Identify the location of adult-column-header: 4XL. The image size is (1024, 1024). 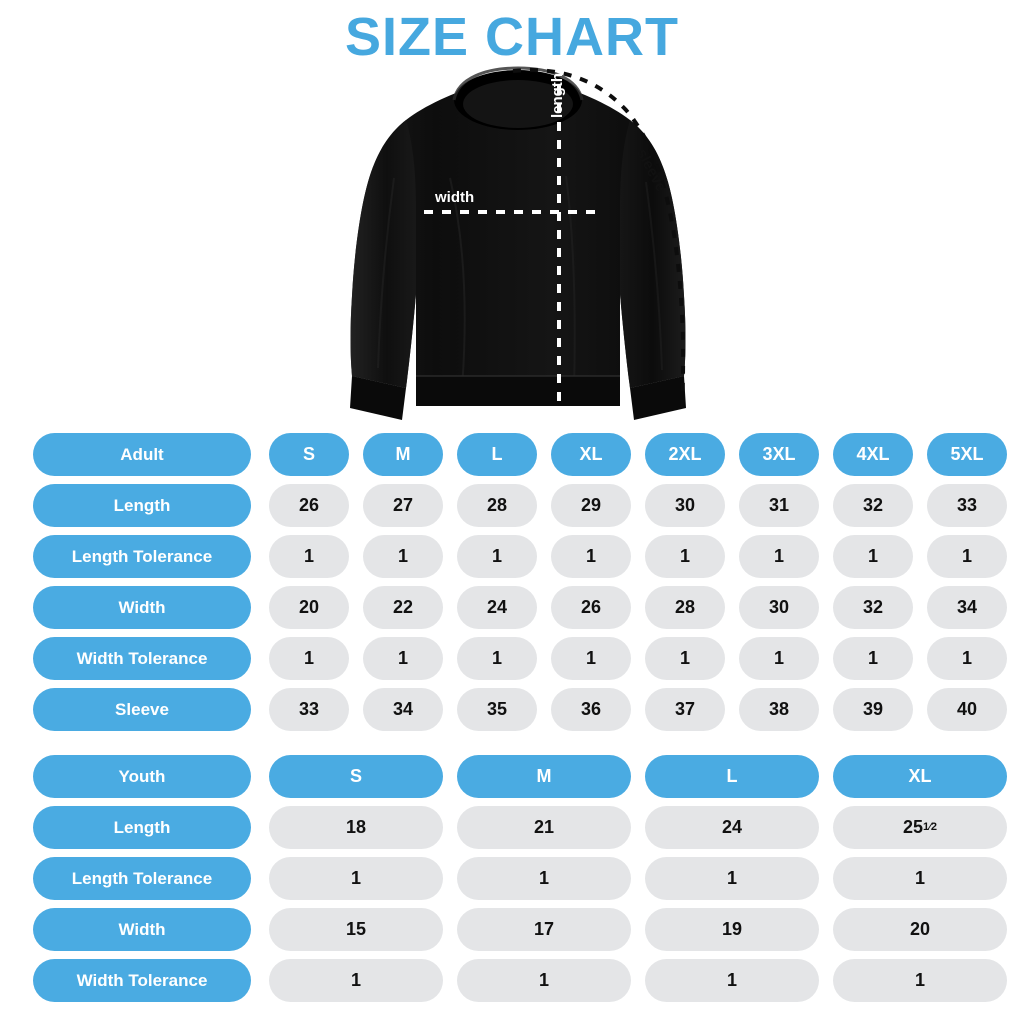
(873, 454).